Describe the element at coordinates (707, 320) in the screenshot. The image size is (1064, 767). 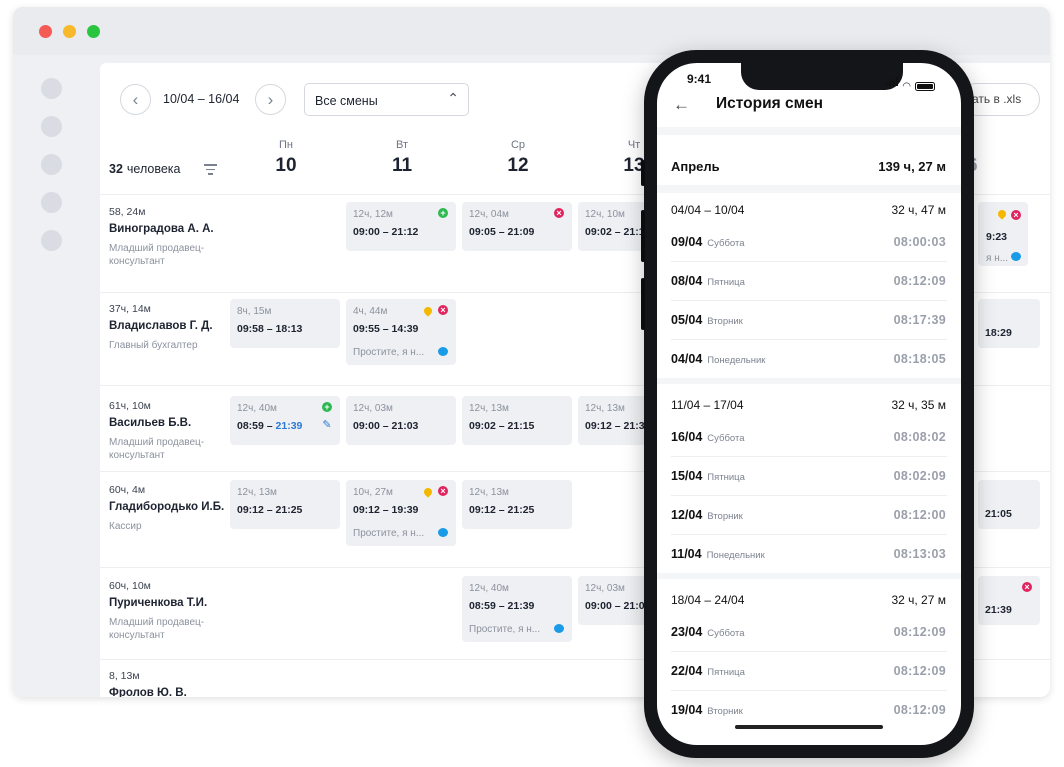
I see `history-day: 05/04 Вторник` at that location.